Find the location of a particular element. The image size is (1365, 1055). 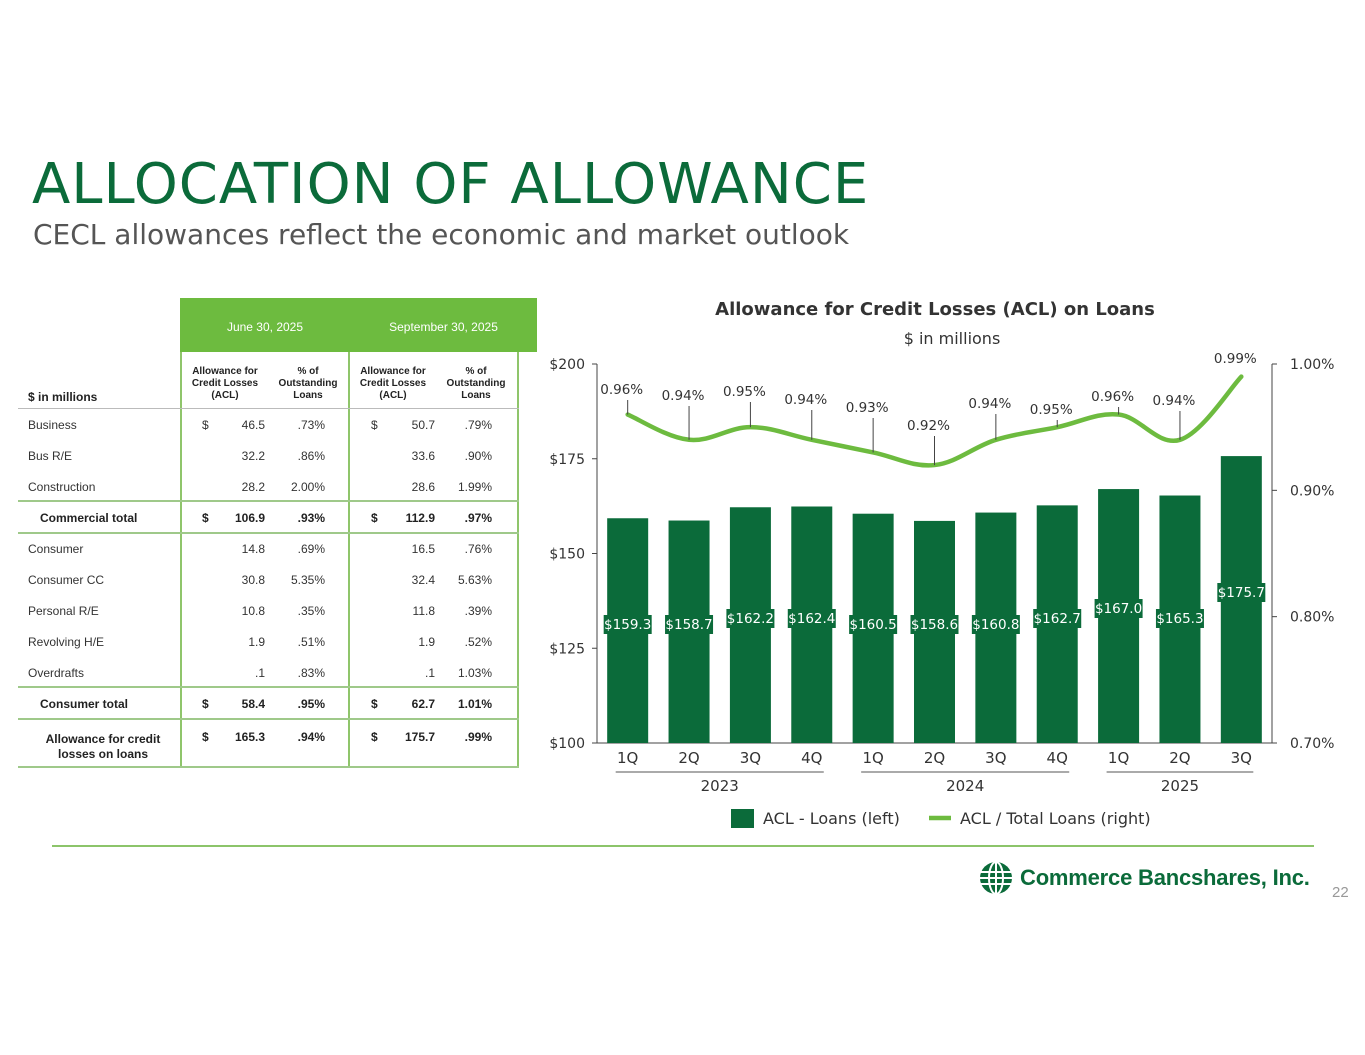

bar-label: $162.7 is located at coordinates (1057, 619).